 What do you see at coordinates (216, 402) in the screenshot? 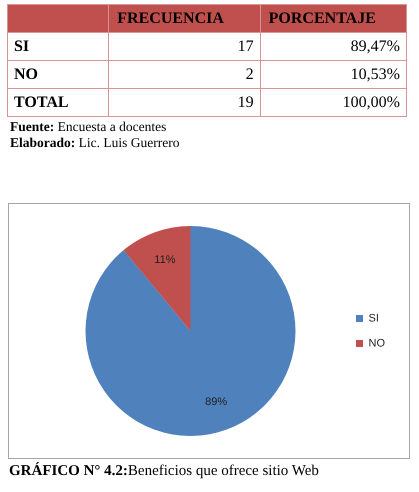
I see `data-label: 89%` at bounding box center [216, 402].